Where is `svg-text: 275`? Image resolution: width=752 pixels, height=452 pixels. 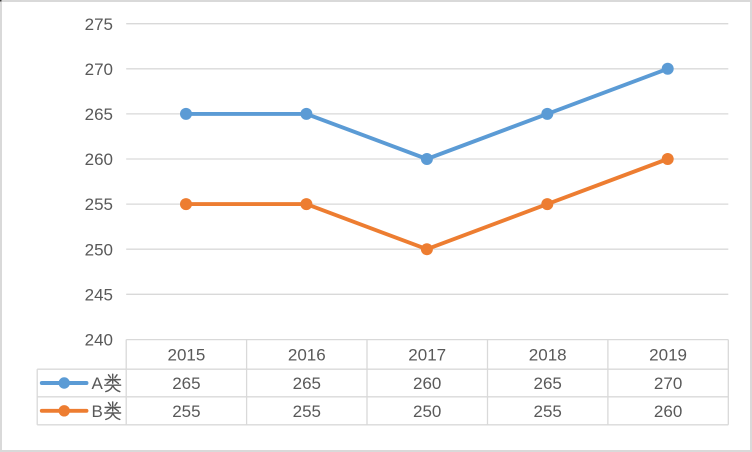 svg-text: 275 is located at coordinates (99, 24).